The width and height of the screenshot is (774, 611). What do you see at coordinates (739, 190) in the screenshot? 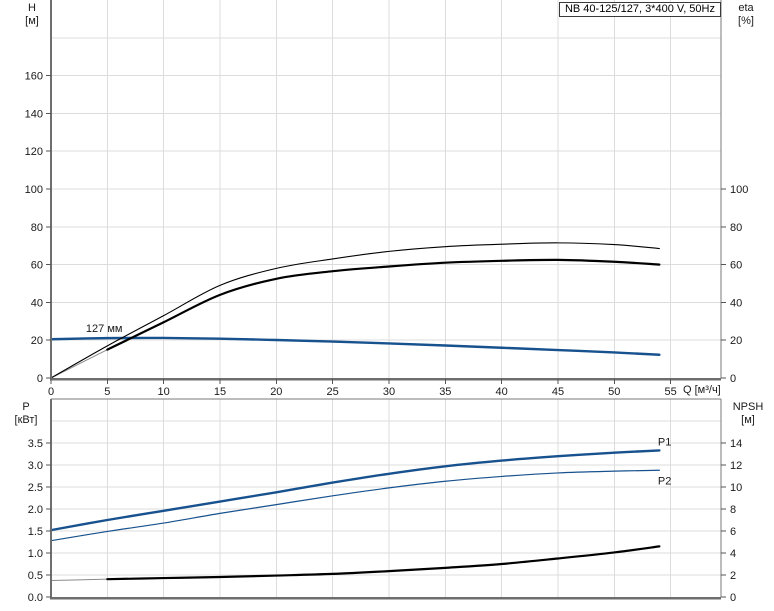
I see `right-tick-label: 100` at bounding box center [739, 190].